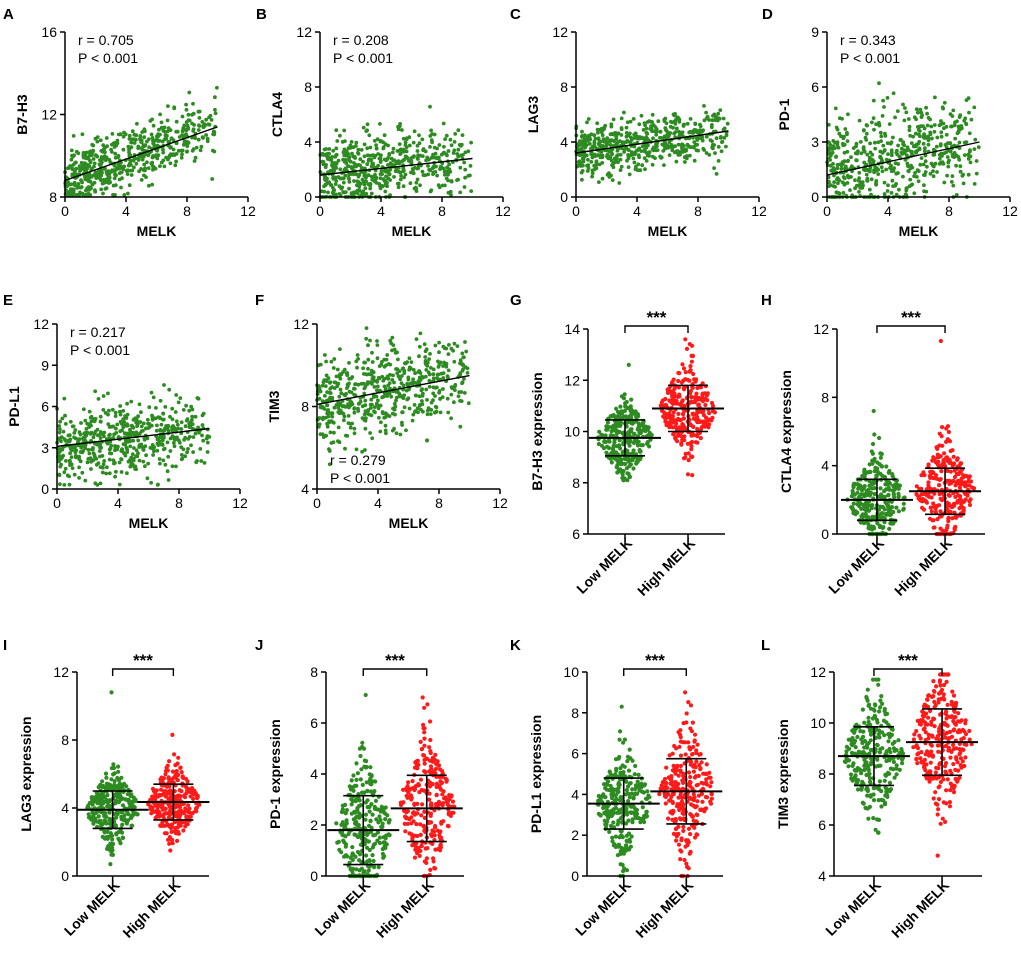 The width and height of the screenshot is (1021, 953). I want to click on y-tick-label: 0, so click(825, 534).